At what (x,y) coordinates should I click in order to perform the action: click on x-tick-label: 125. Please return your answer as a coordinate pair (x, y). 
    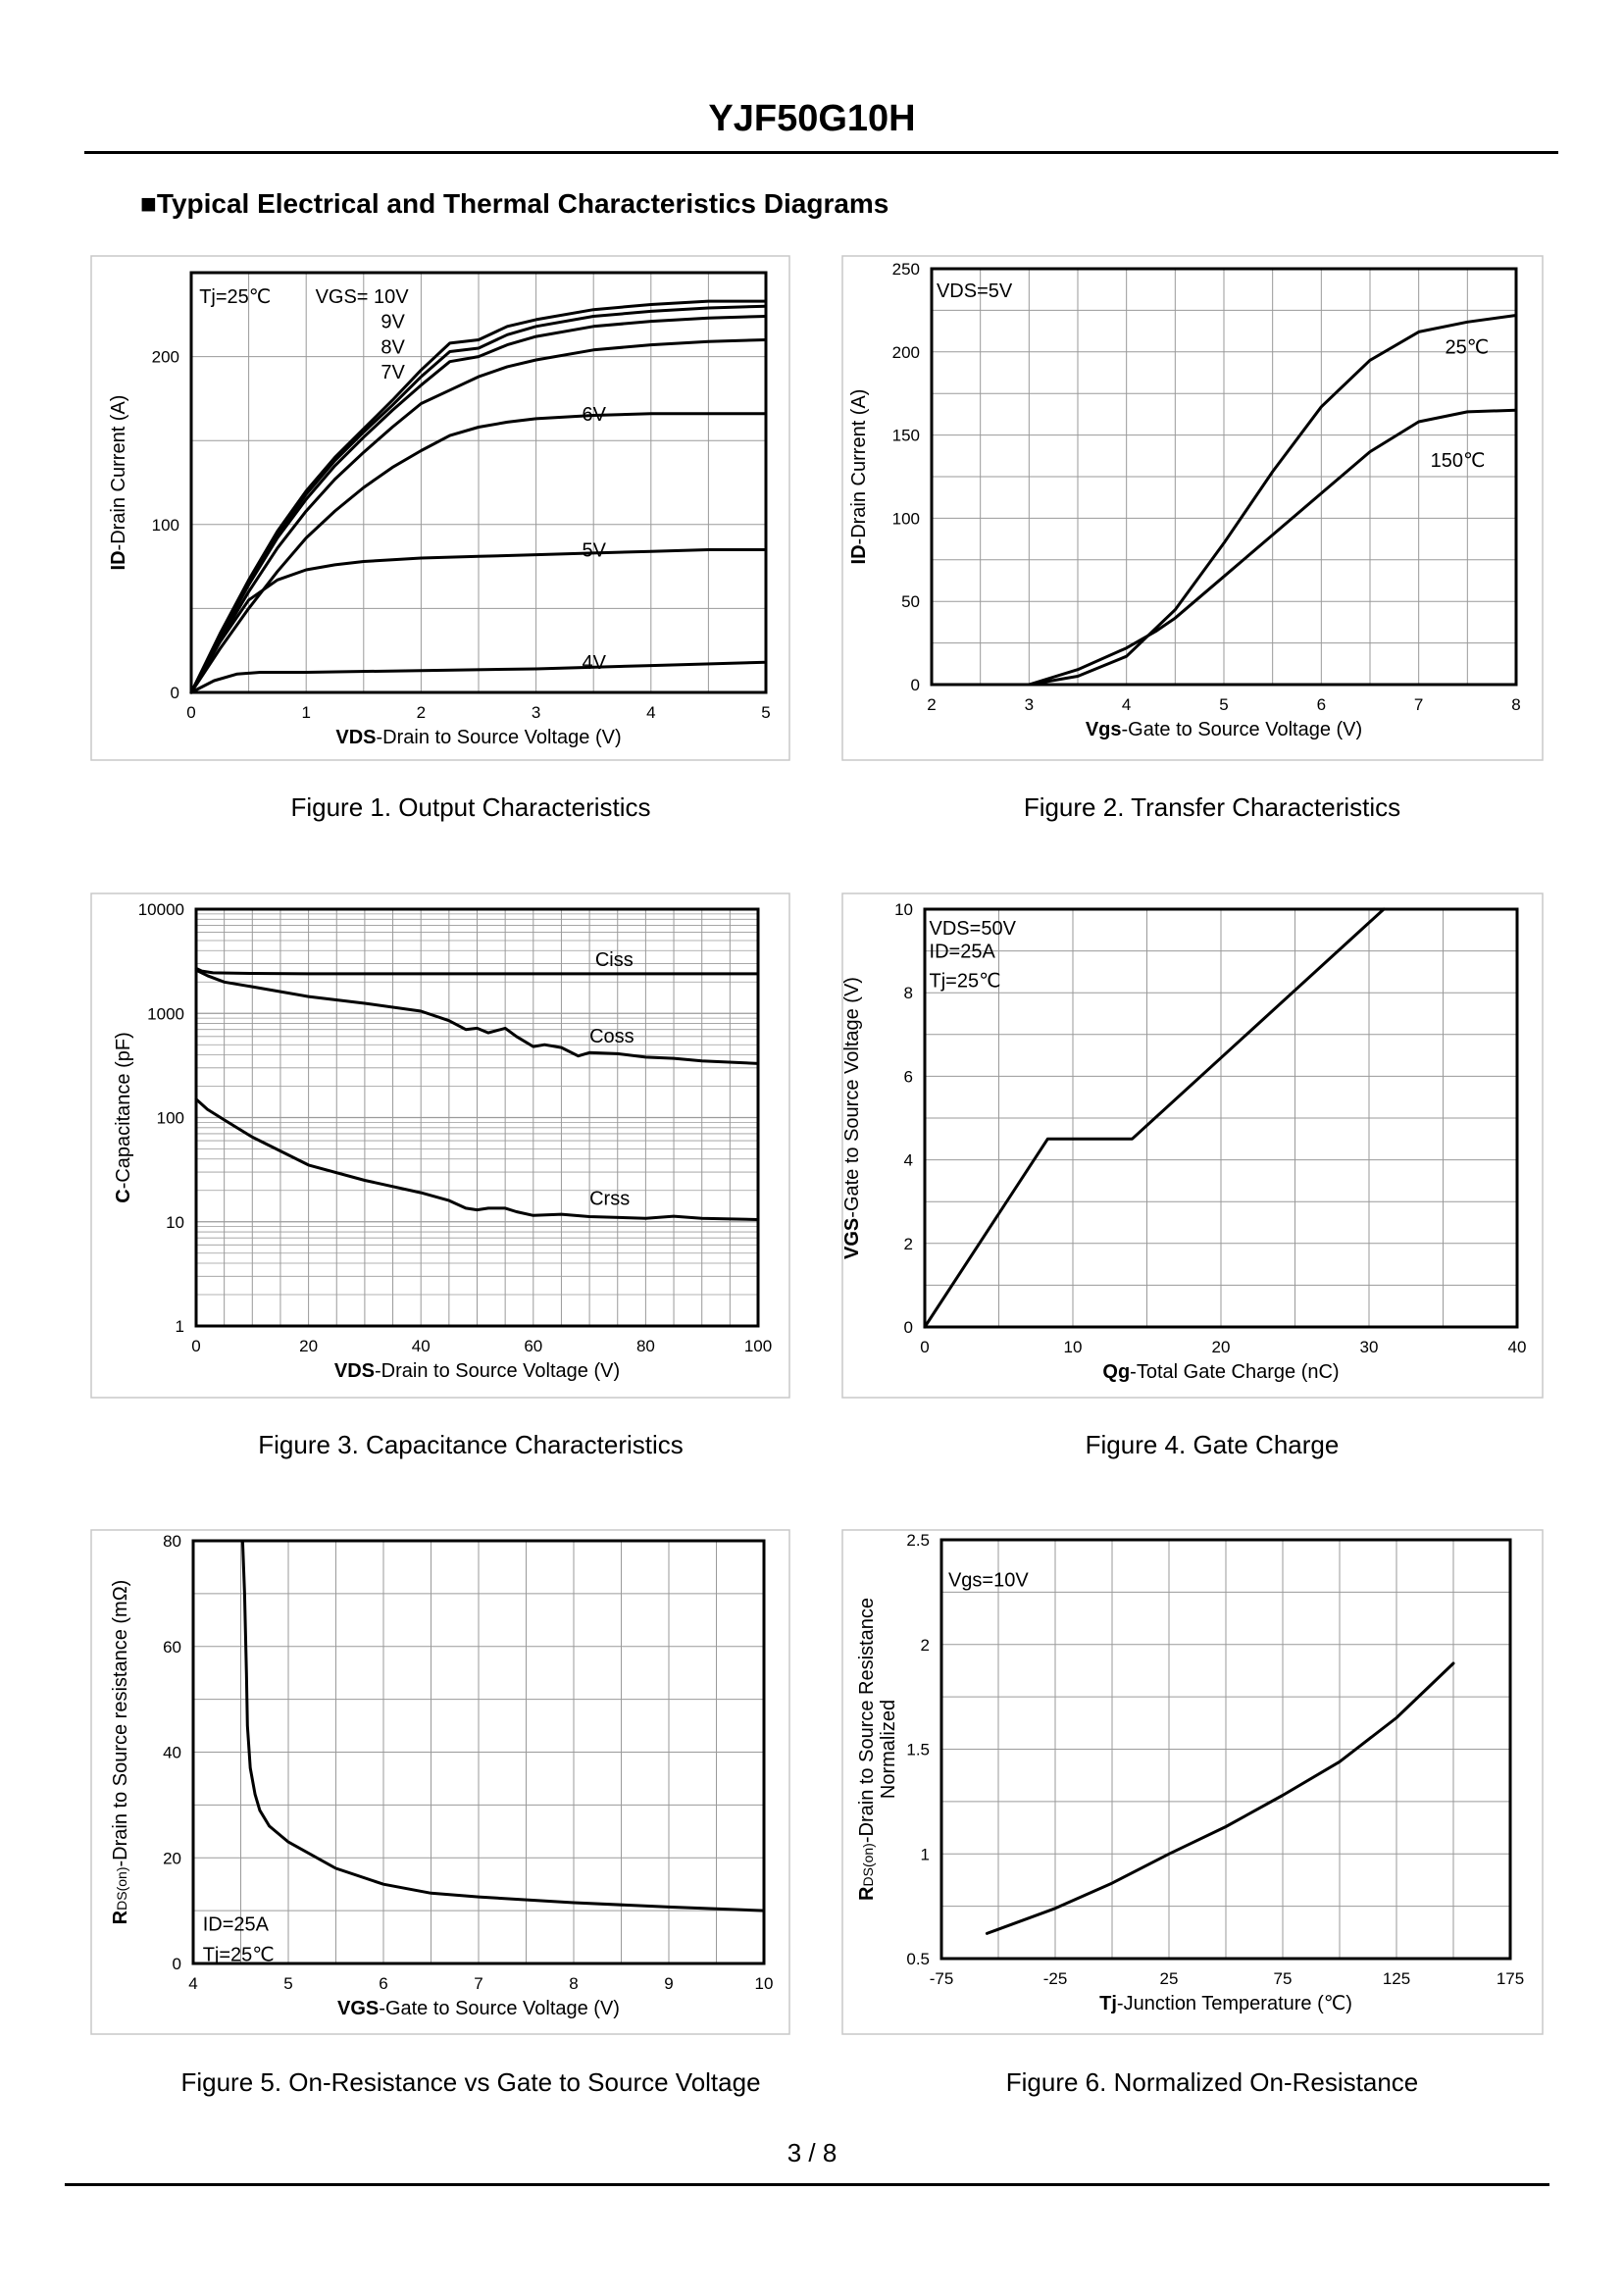
    Looking at the image, I should click on (1396, 1978).